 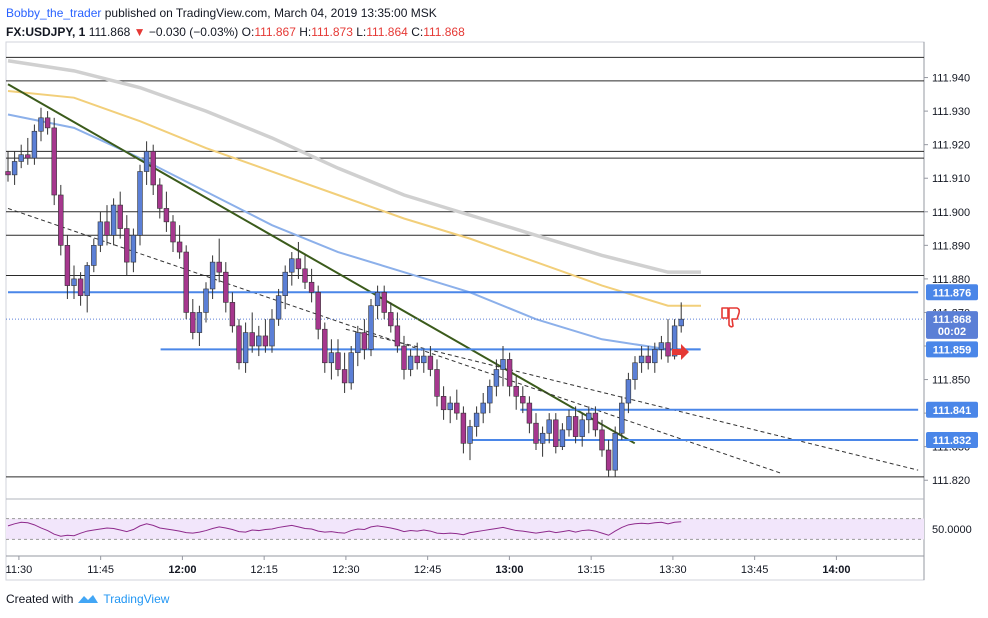 I want to click on low-value: 111.864, so click(x=387, y=32).